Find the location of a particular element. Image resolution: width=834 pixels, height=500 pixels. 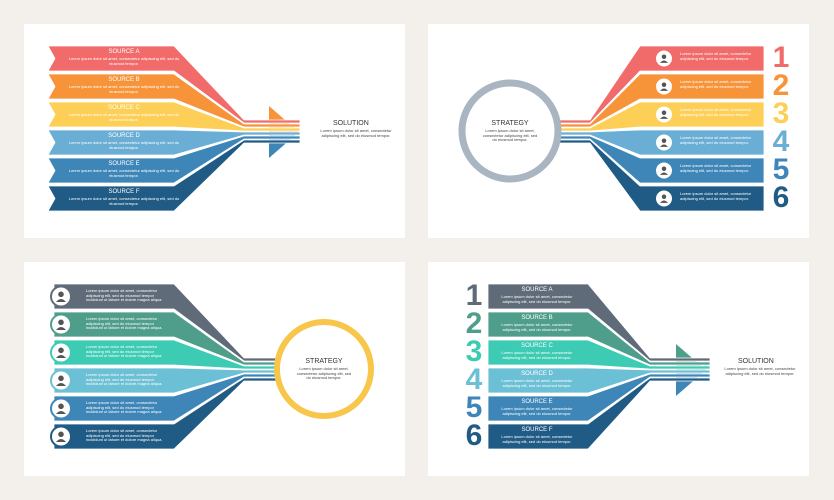

mirror is located at coordinates (660, 128).